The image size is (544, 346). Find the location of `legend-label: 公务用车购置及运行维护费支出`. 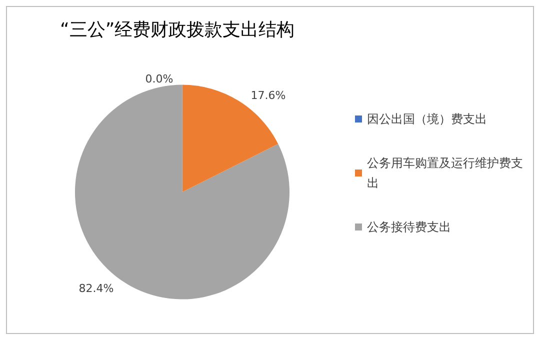

legend-label: 公务用车购置及运行维护费支出 is located at coordinates (445, 173).